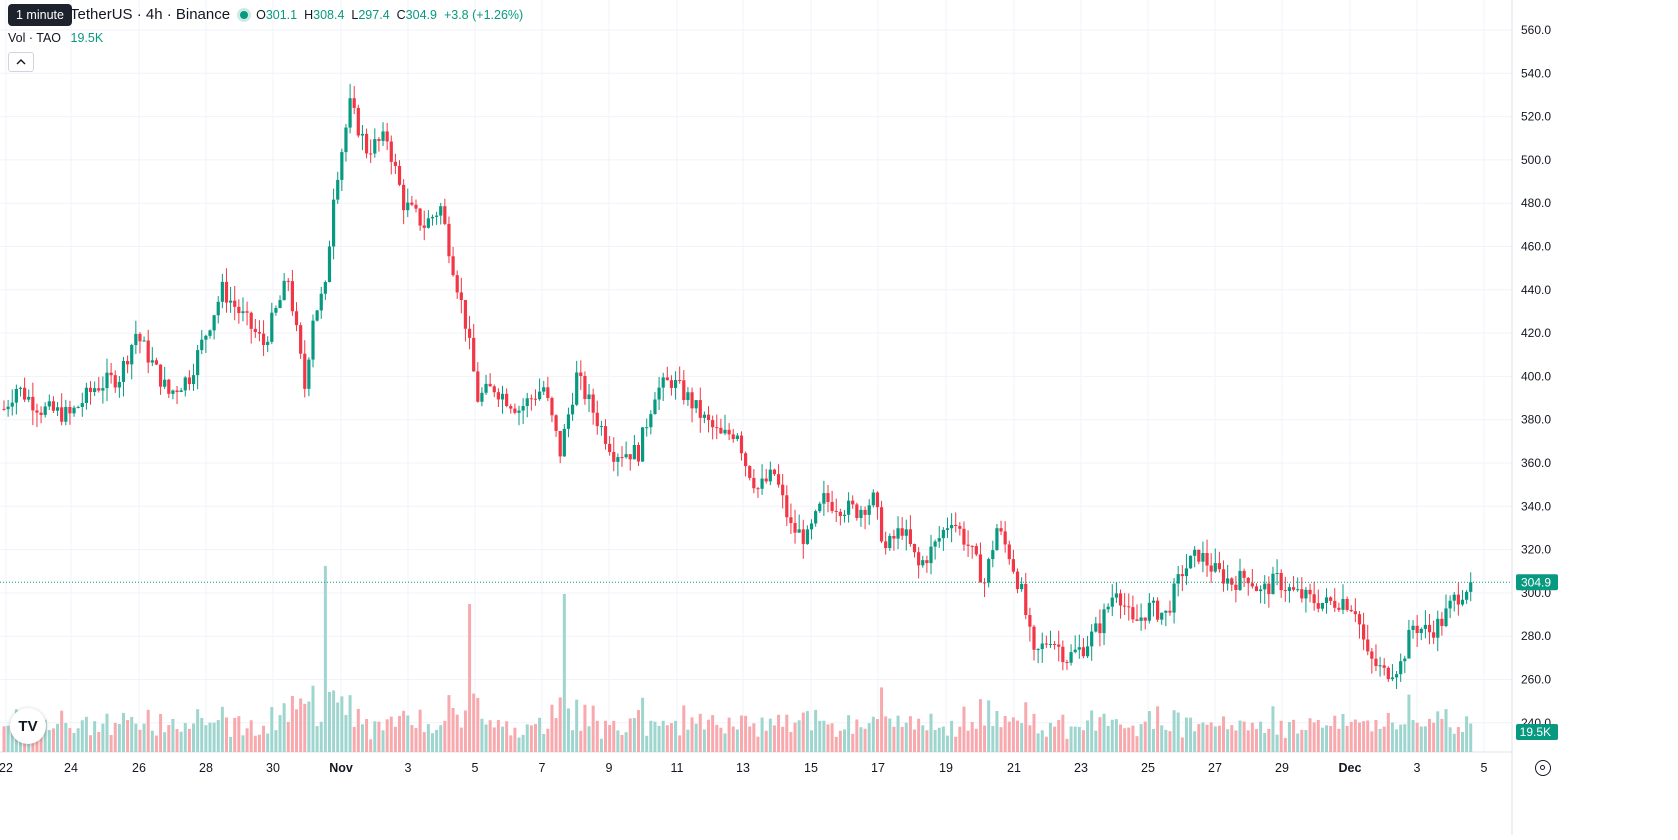 The height and width of the screenshot is (840, 1678). What do you see at coordinates (1536, 463) in the screenshot?
I see `y-tick-label: 360.0` at bounding box center [1536, 463].